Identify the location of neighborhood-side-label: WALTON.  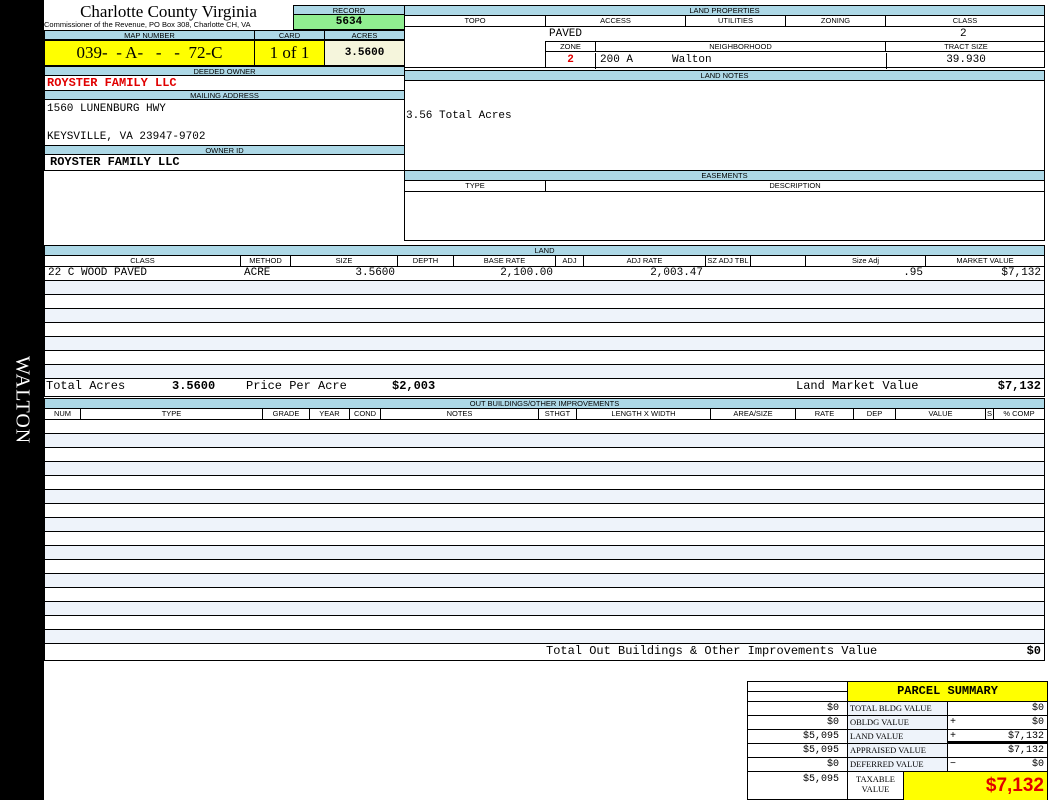
(22, 400).